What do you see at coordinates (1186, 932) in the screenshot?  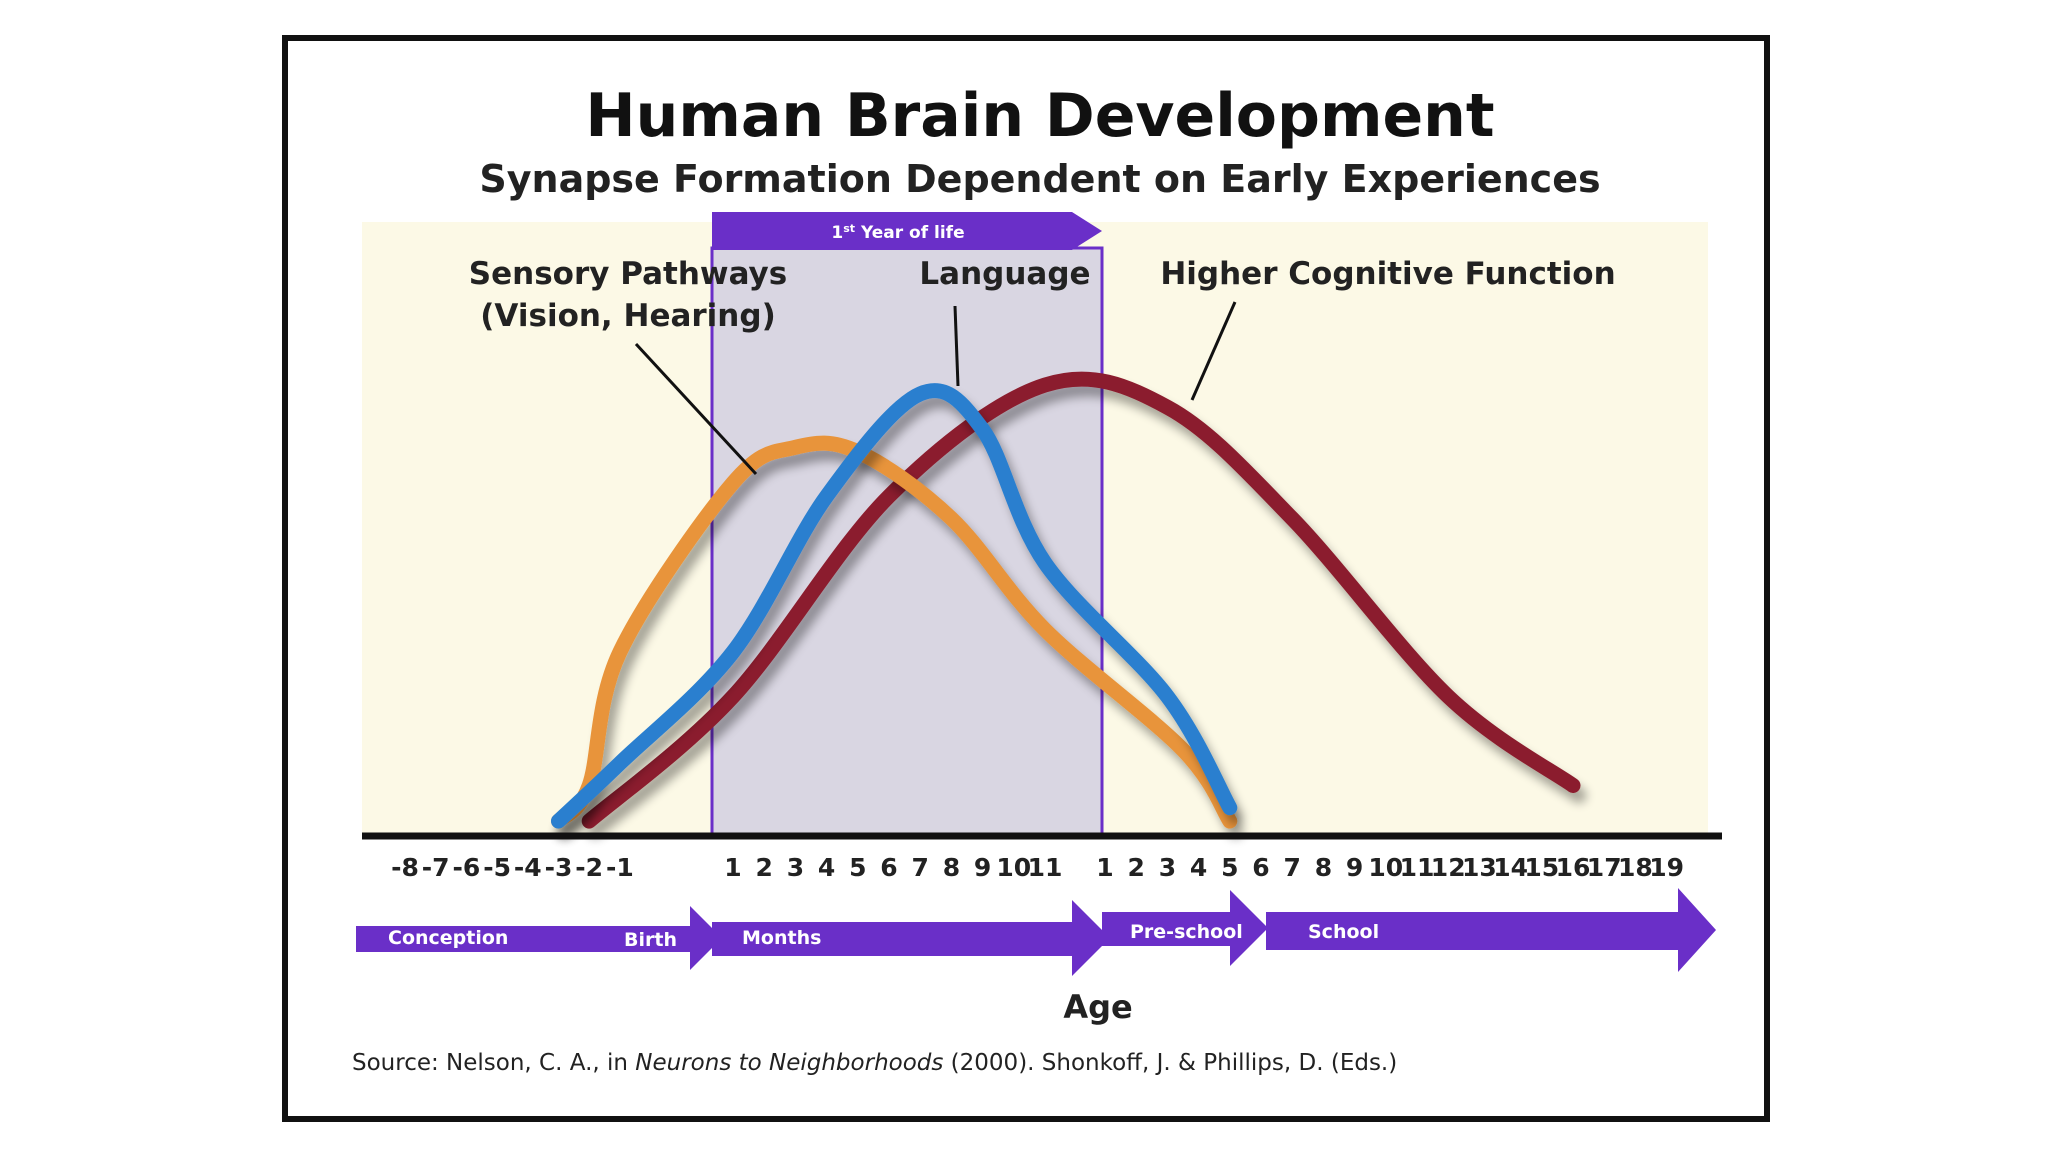 I see `stage-label-preschool: Pre-school` at bounding box center [1186, 932].